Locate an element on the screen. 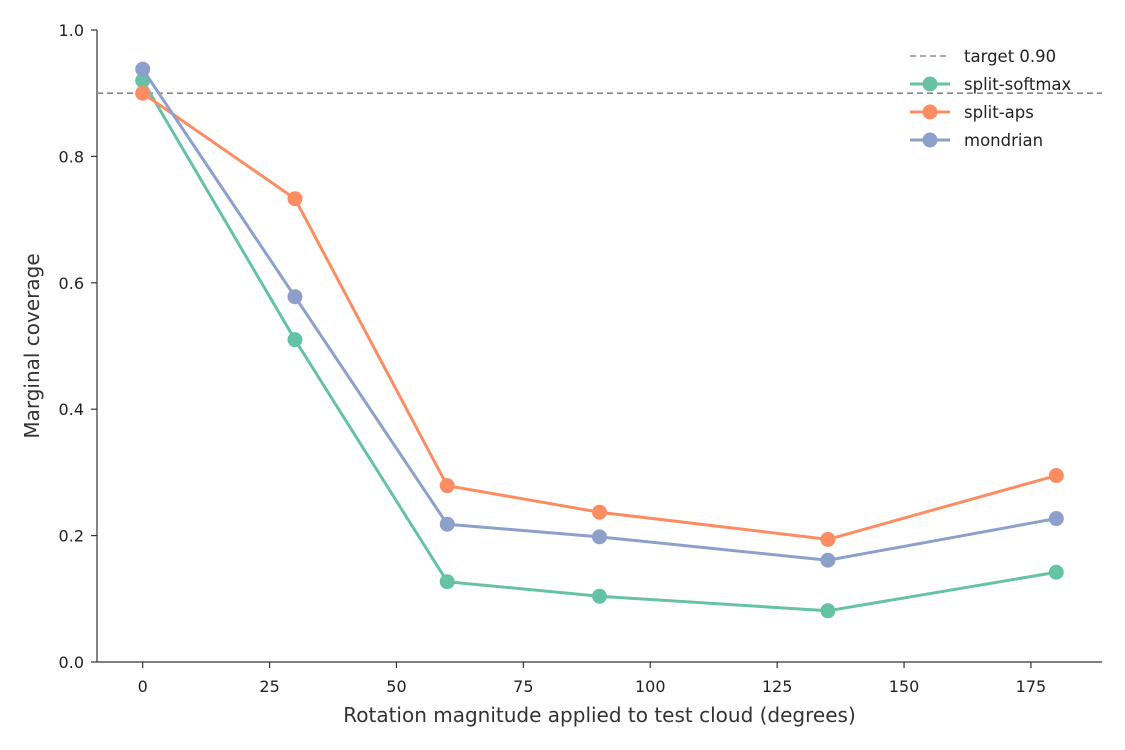  legend-label: split-softmax is located at coordinates (1018, 84).